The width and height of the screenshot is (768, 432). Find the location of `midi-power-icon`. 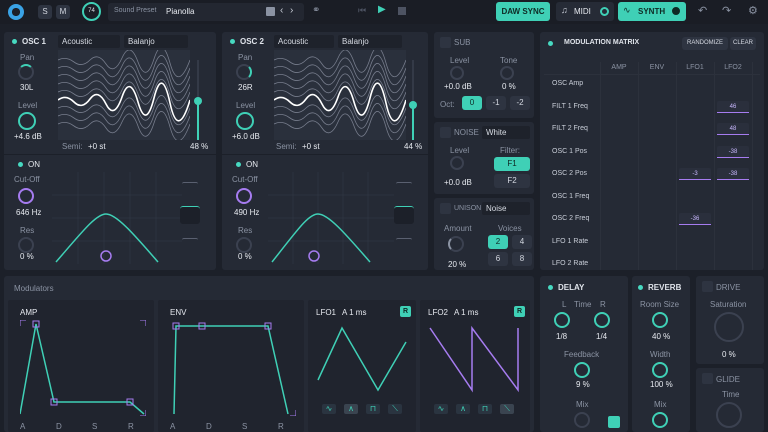

midi-power-icon is located at coordinates (604, 11).